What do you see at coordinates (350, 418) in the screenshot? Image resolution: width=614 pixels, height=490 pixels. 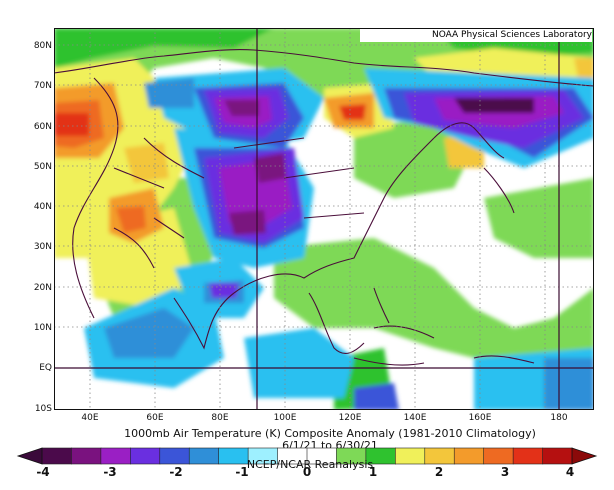 I see `lon-label: 120E` at bounding box center [350, 418].